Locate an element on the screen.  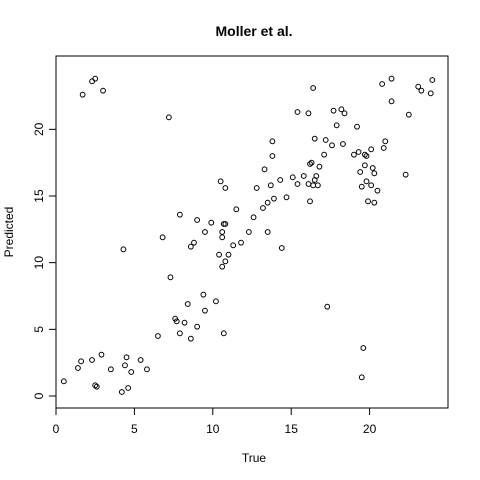
x-axis: 0 5 10 15 20 is located at coordinates (215, 421).